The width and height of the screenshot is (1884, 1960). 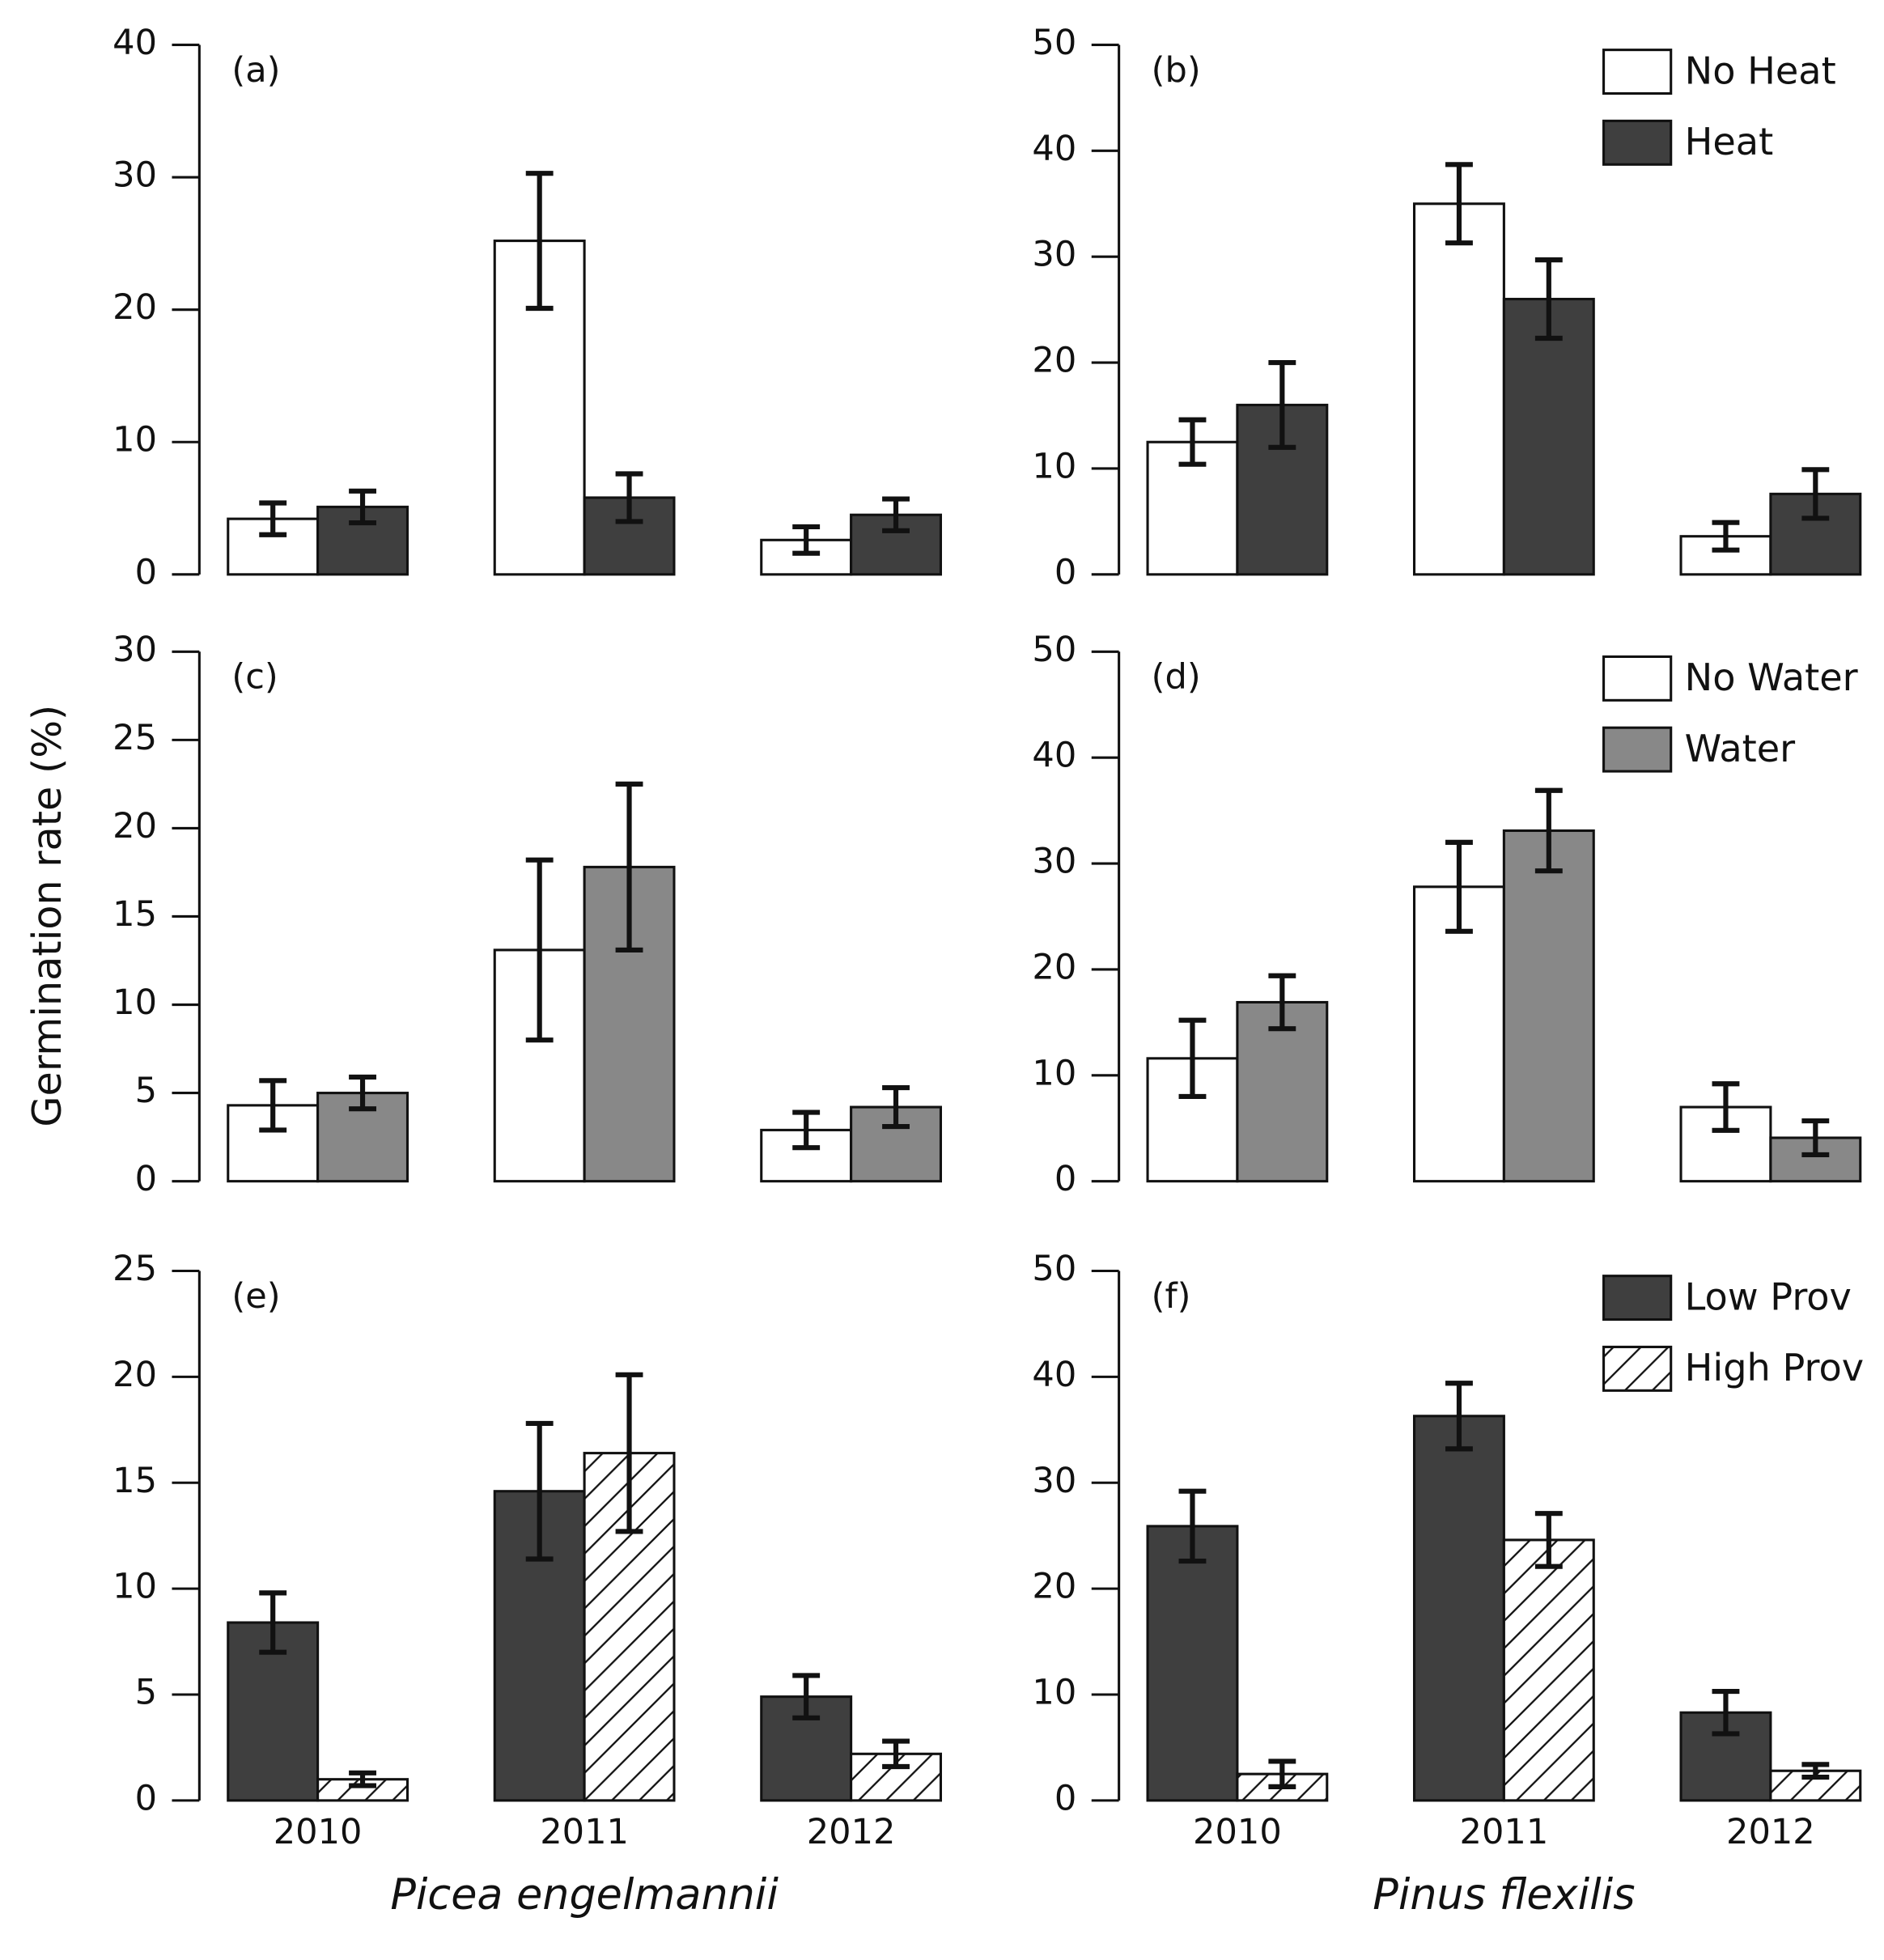 What do you see at coordinates (254, 677) in the screenshot?
I see `panel-label: (c)` at bounding box center [254, 677].